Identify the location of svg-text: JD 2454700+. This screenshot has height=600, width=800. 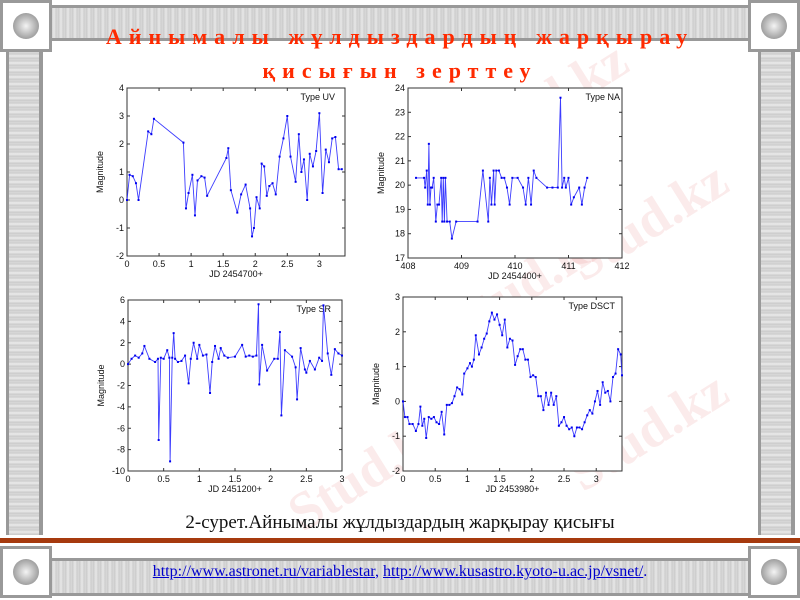
(236, 274).